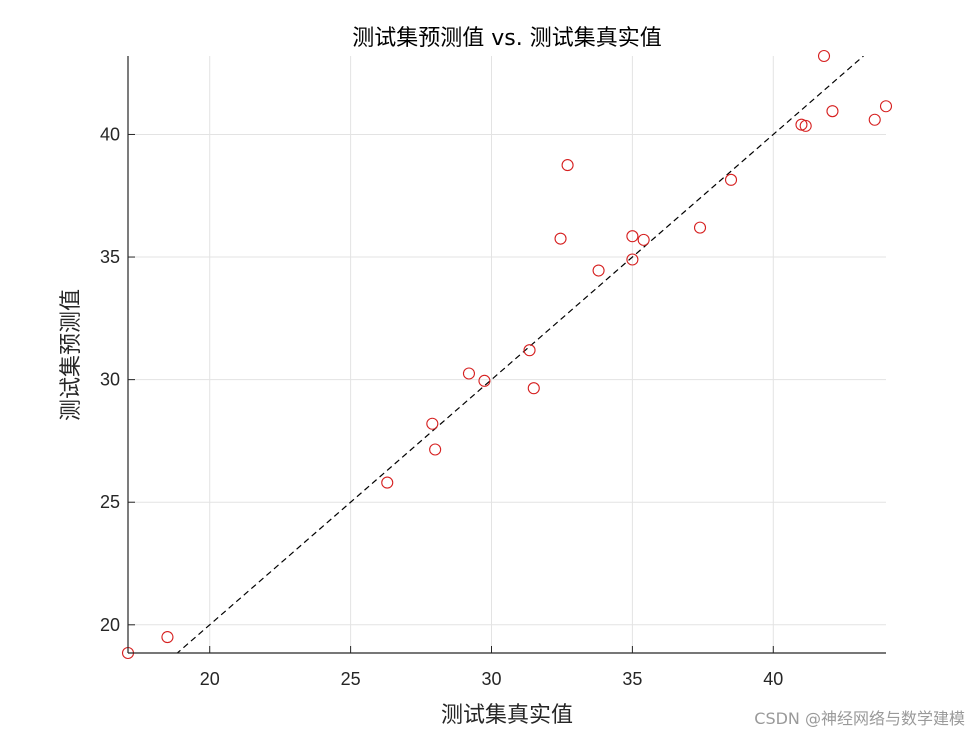 This screenshot has height=735, width=980. Describe the element at coordinates (71, 355) in the screenshot. I see `y-axis-title: 测试集预测值` at that location.